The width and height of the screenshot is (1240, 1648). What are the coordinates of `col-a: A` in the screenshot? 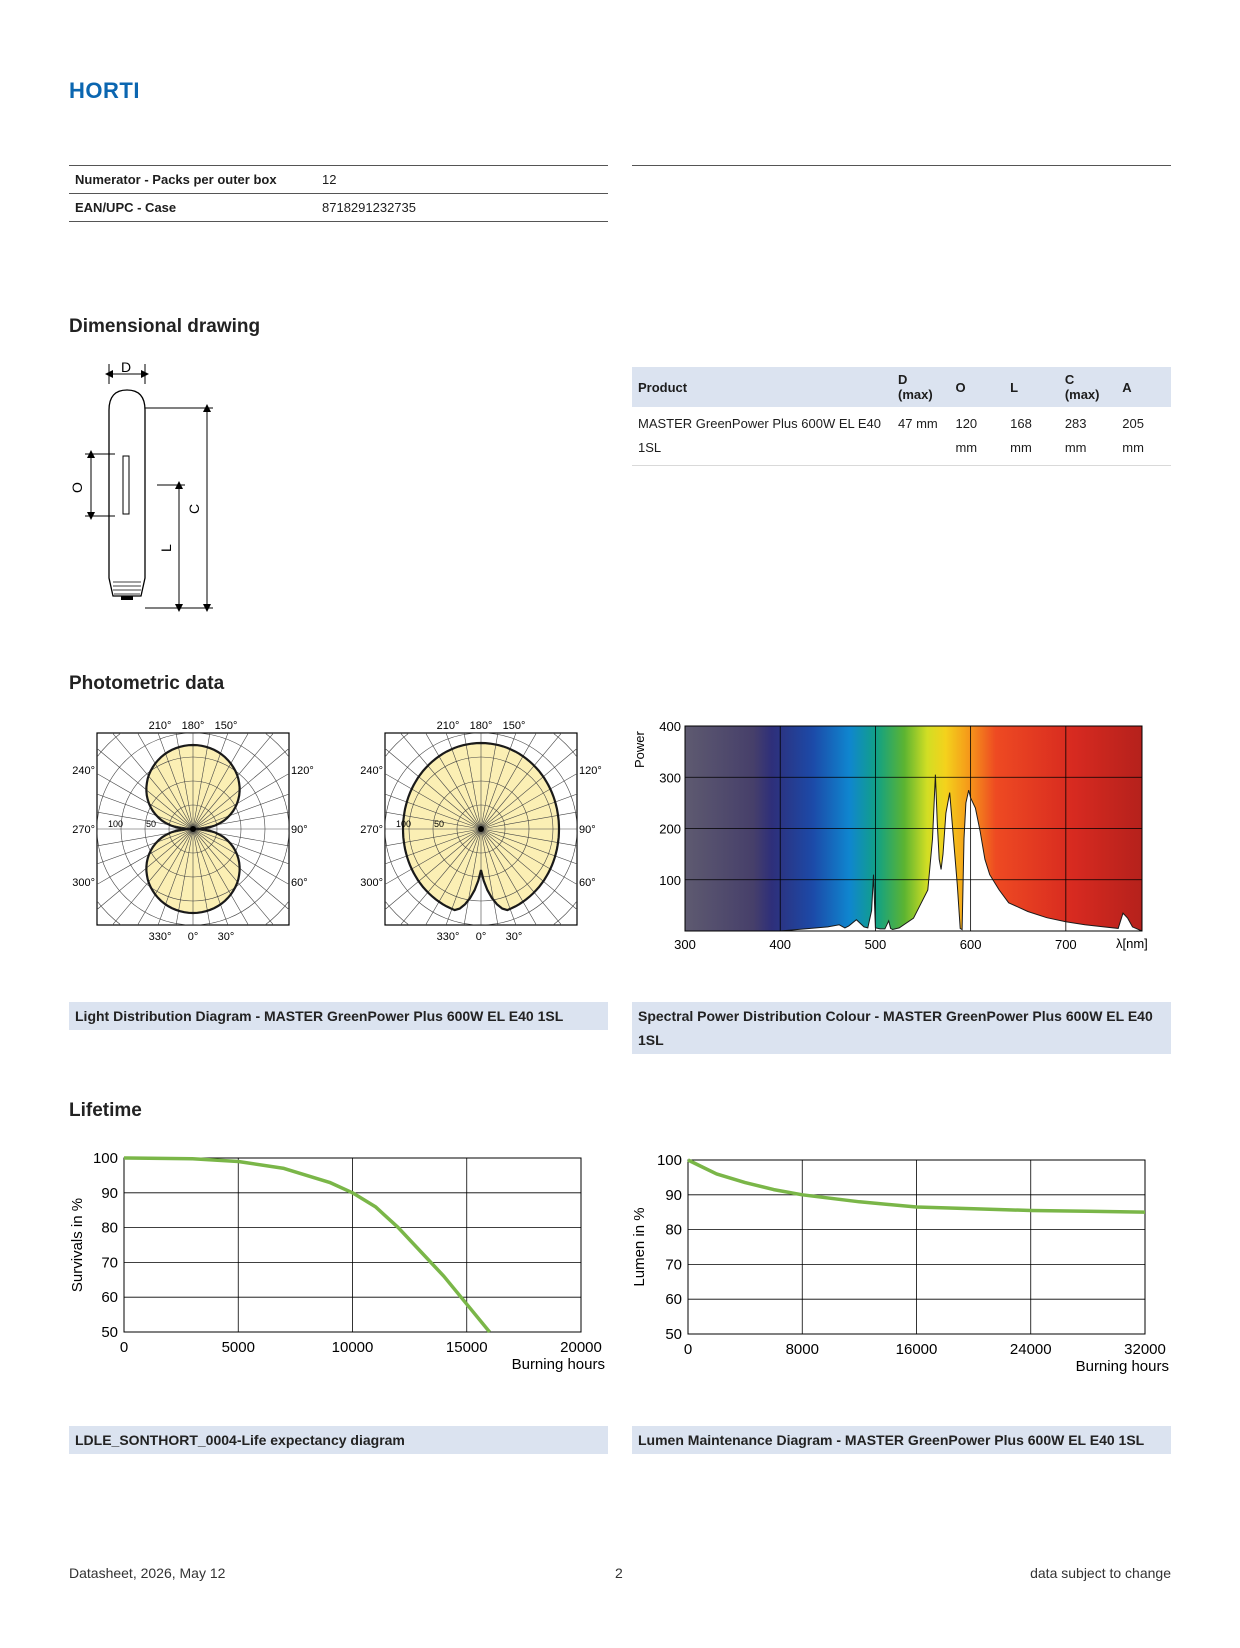 It's located at (1143, 387).